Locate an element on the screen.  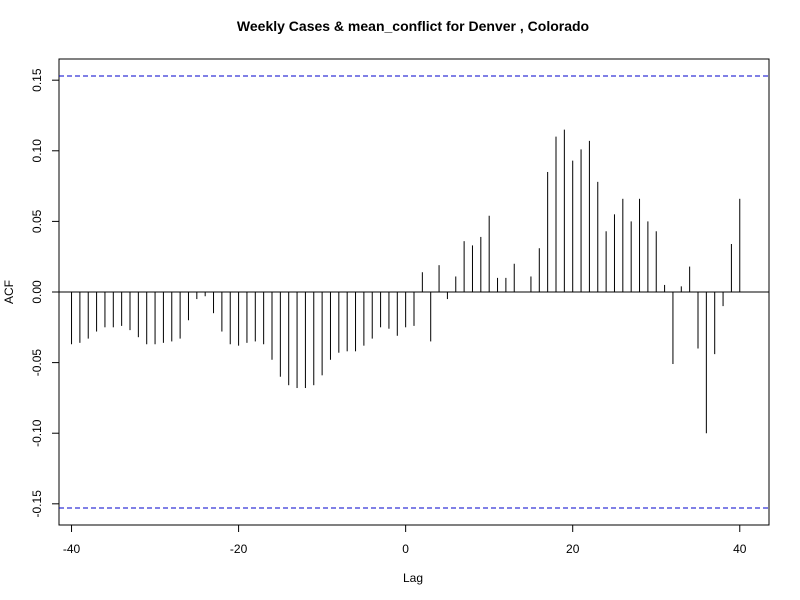
y-tick-label: 0.05 is located at coordinates (37, 221).